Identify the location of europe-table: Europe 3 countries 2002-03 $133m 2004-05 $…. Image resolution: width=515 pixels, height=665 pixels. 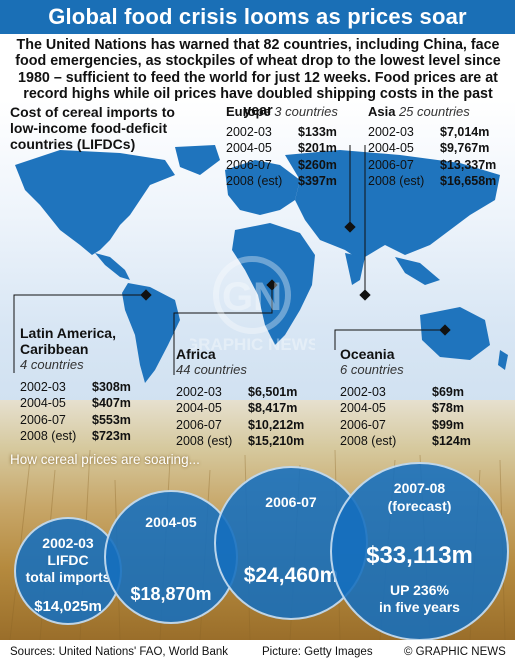
(282, 146).